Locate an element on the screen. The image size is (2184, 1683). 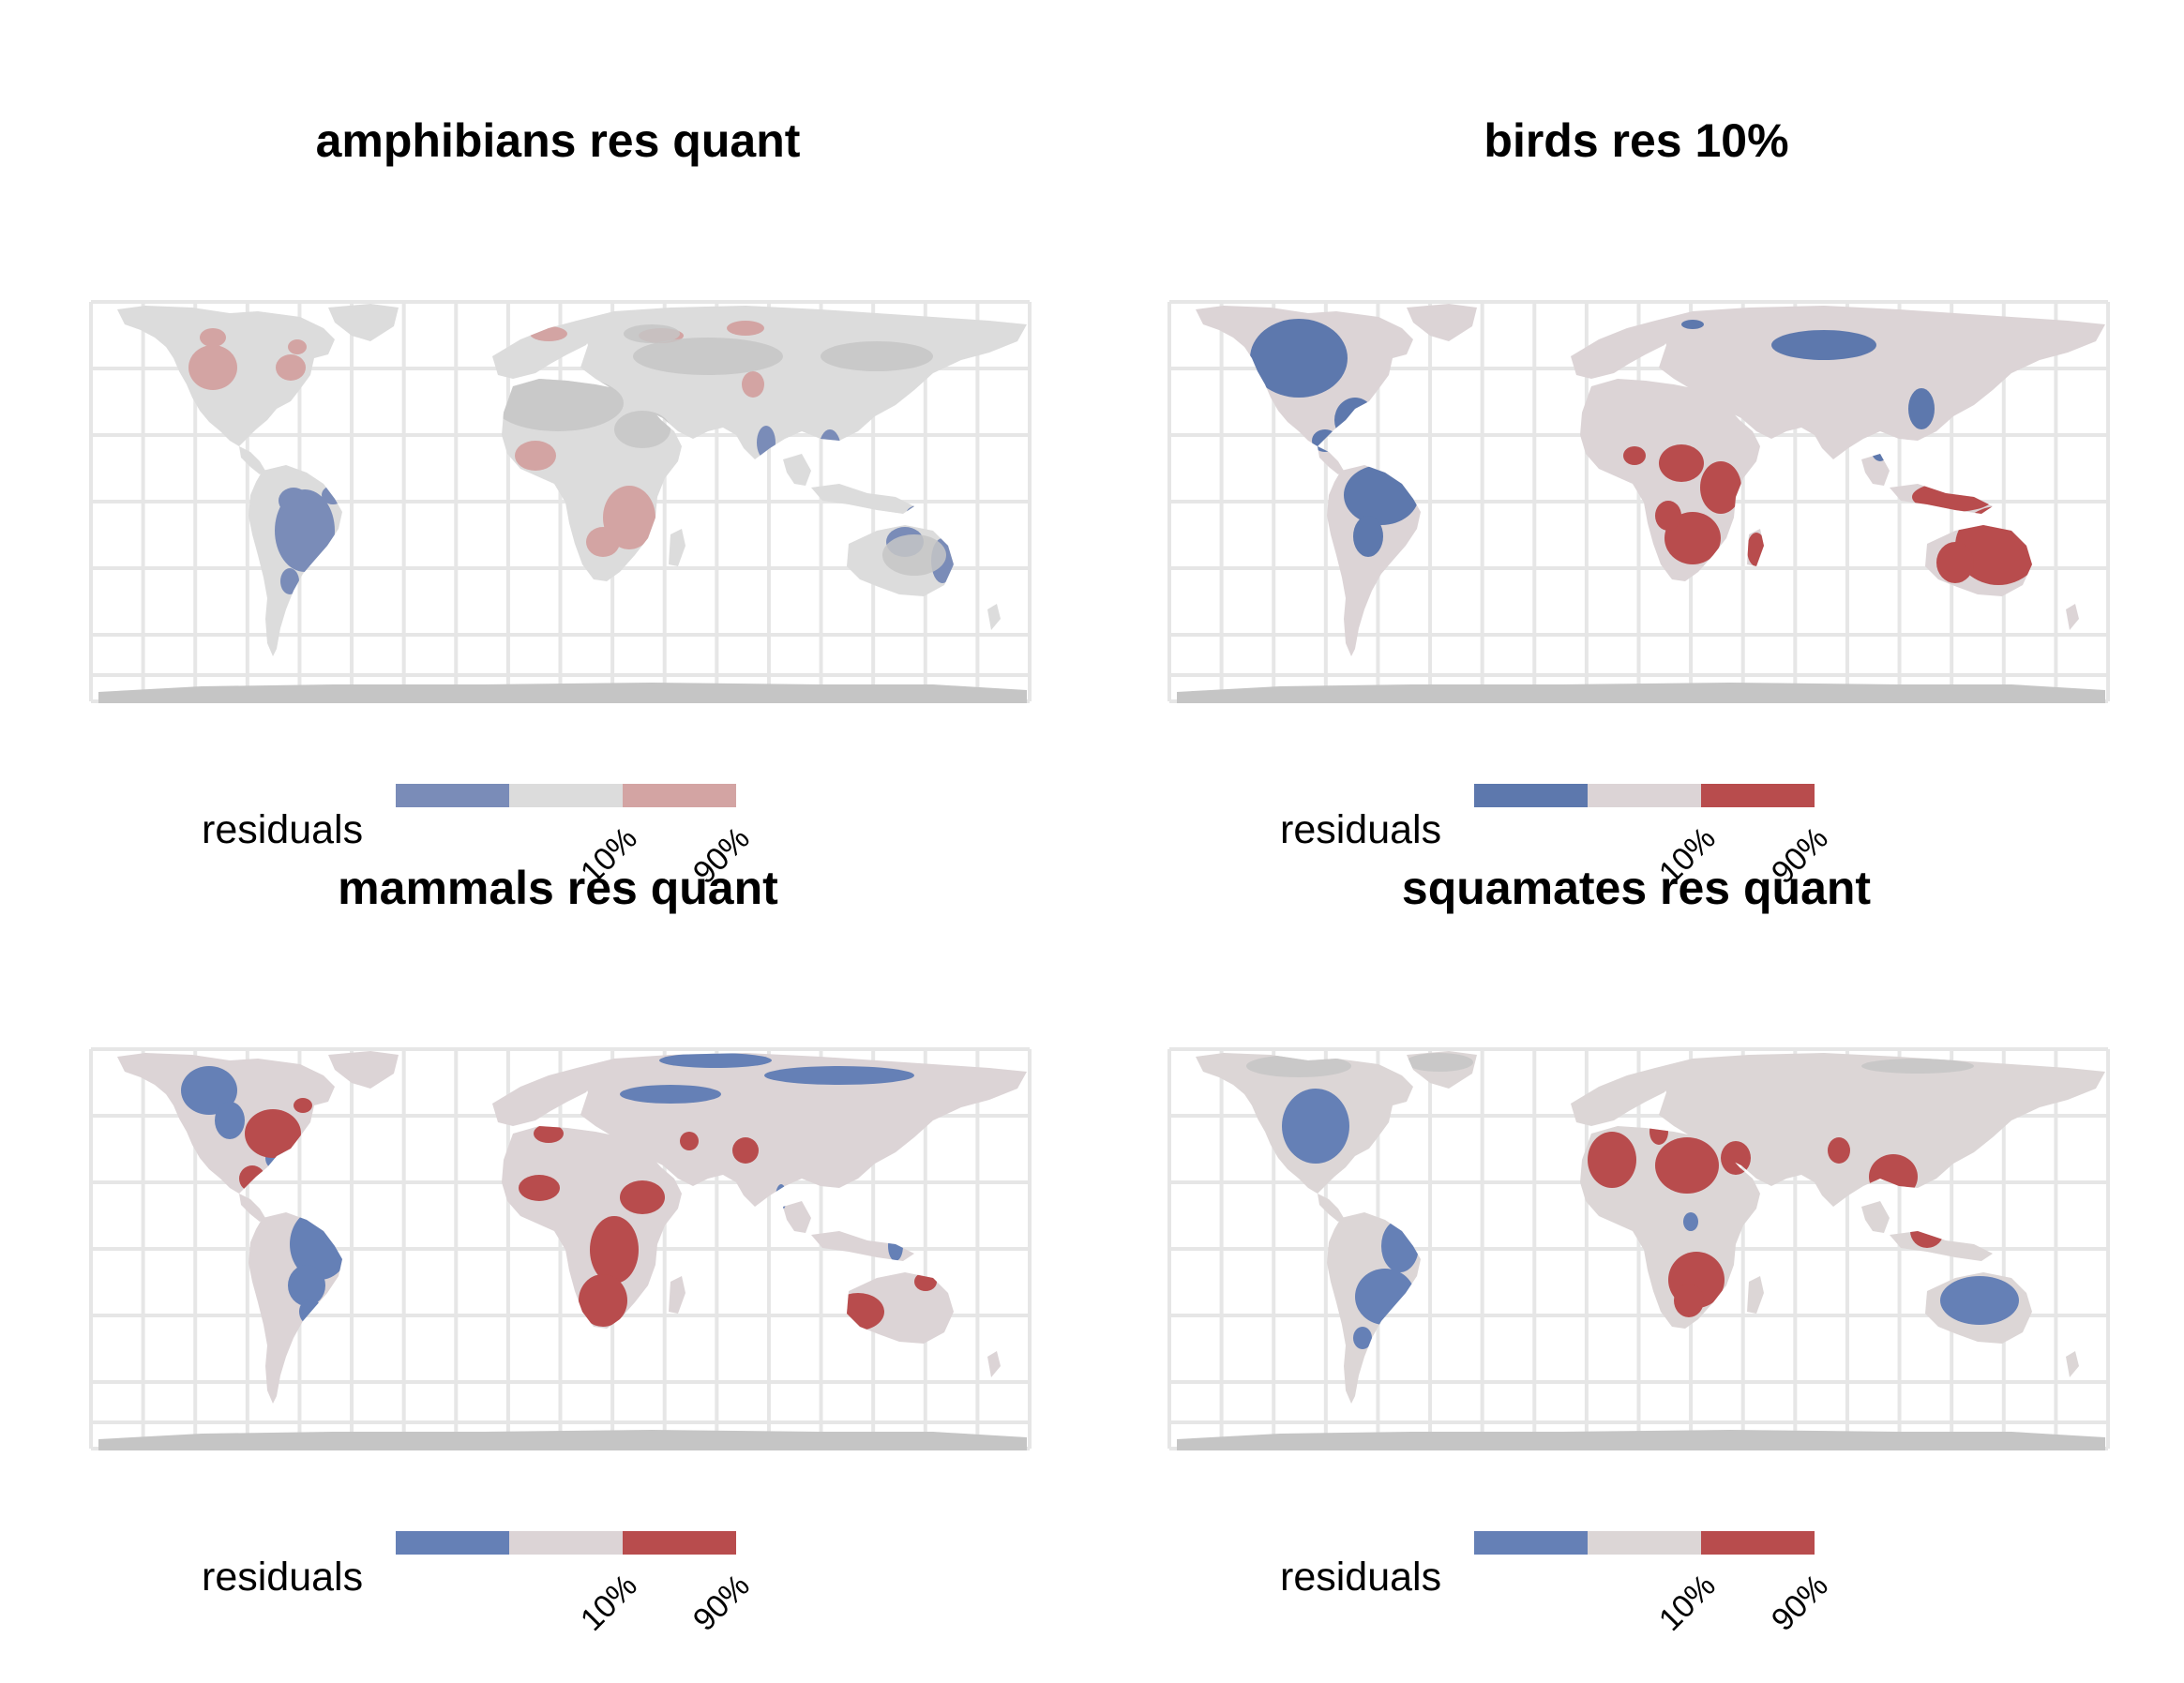
panel-title: birds res 10% is located at coordinates (1636, 140).